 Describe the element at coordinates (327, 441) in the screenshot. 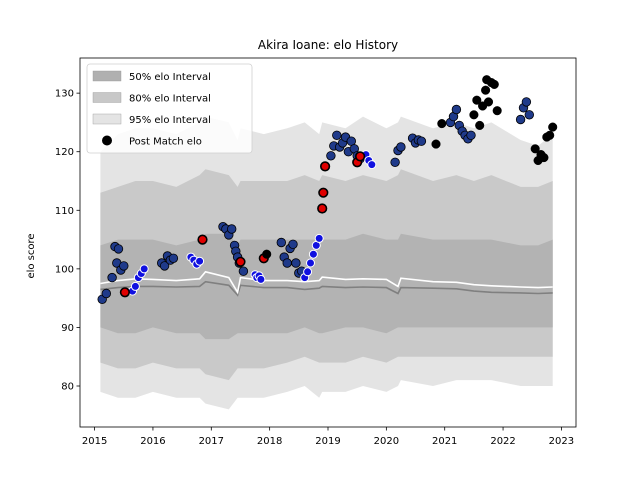

I see `x-tick-label: 2019` at that location.